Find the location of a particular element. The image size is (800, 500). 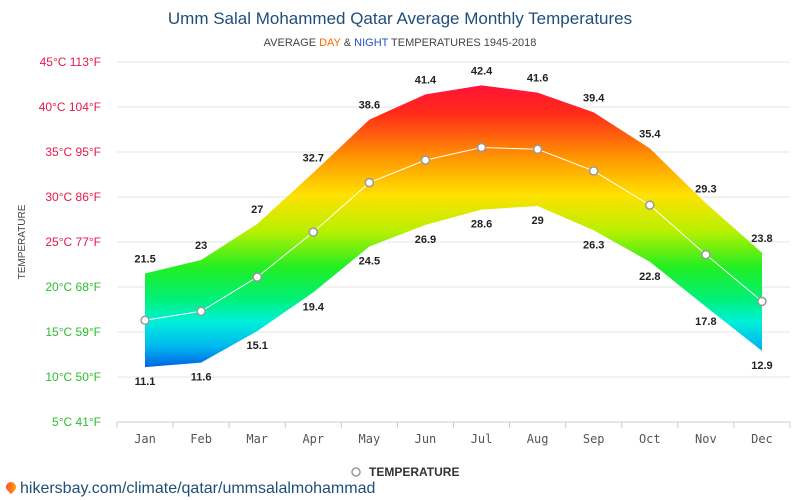

day-data-label: 32.7 is located at coordinates (313, 159).